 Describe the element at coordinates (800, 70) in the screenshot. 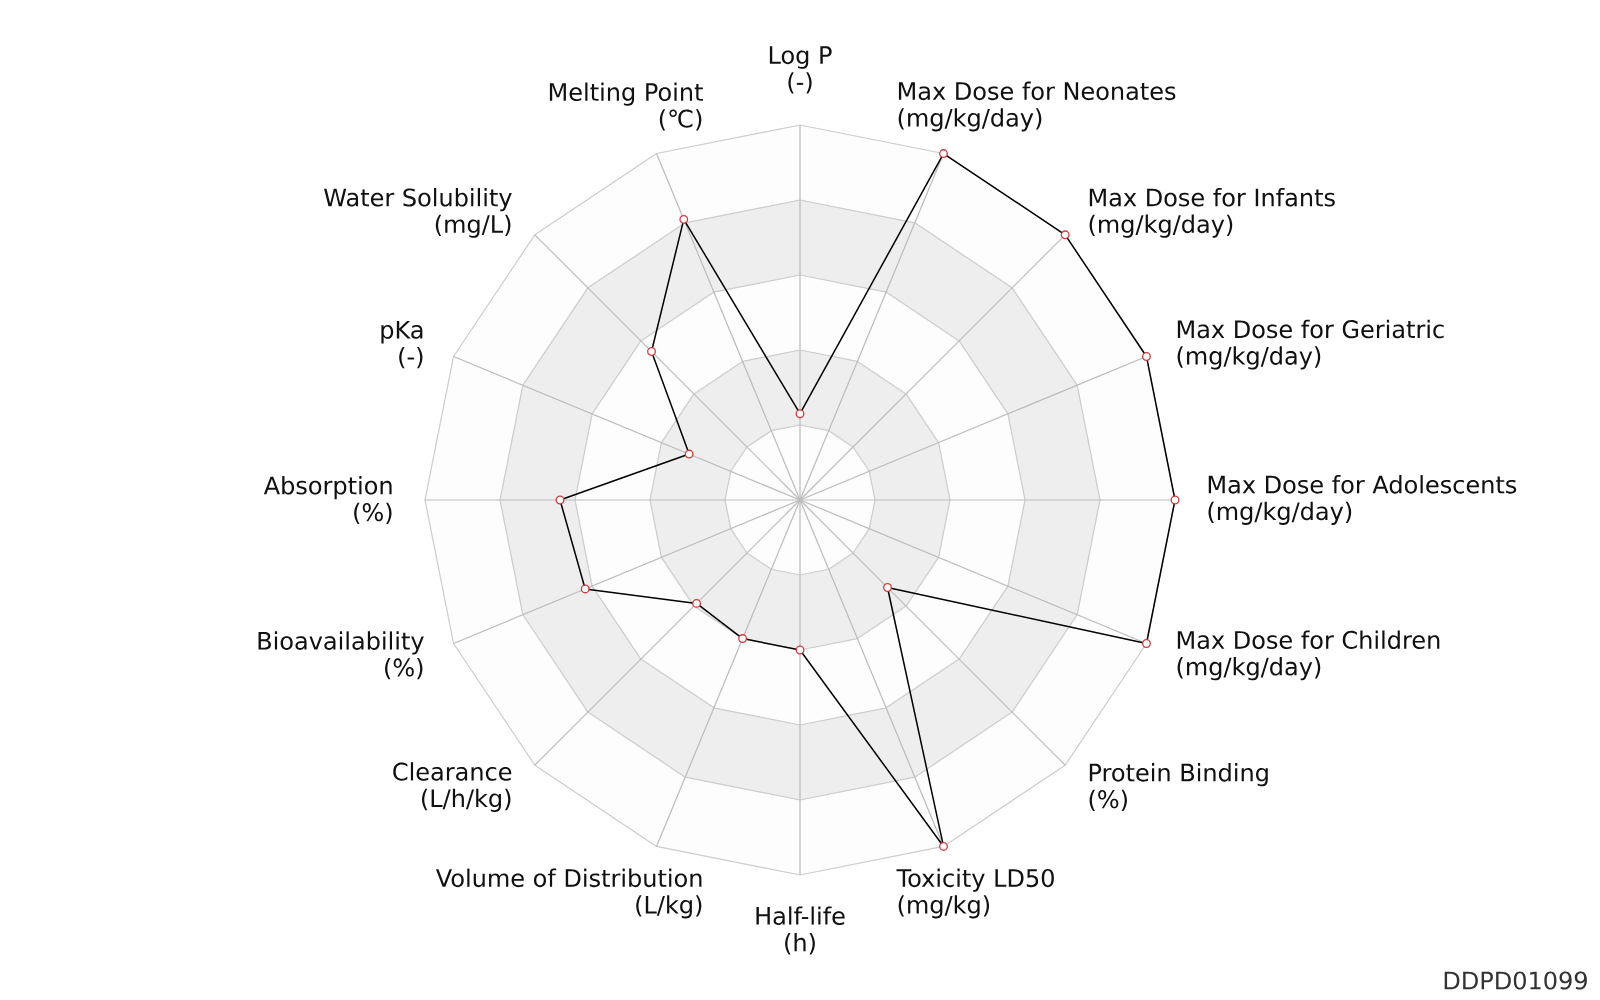

I see `spoke-label: Log P (-)` at that location.